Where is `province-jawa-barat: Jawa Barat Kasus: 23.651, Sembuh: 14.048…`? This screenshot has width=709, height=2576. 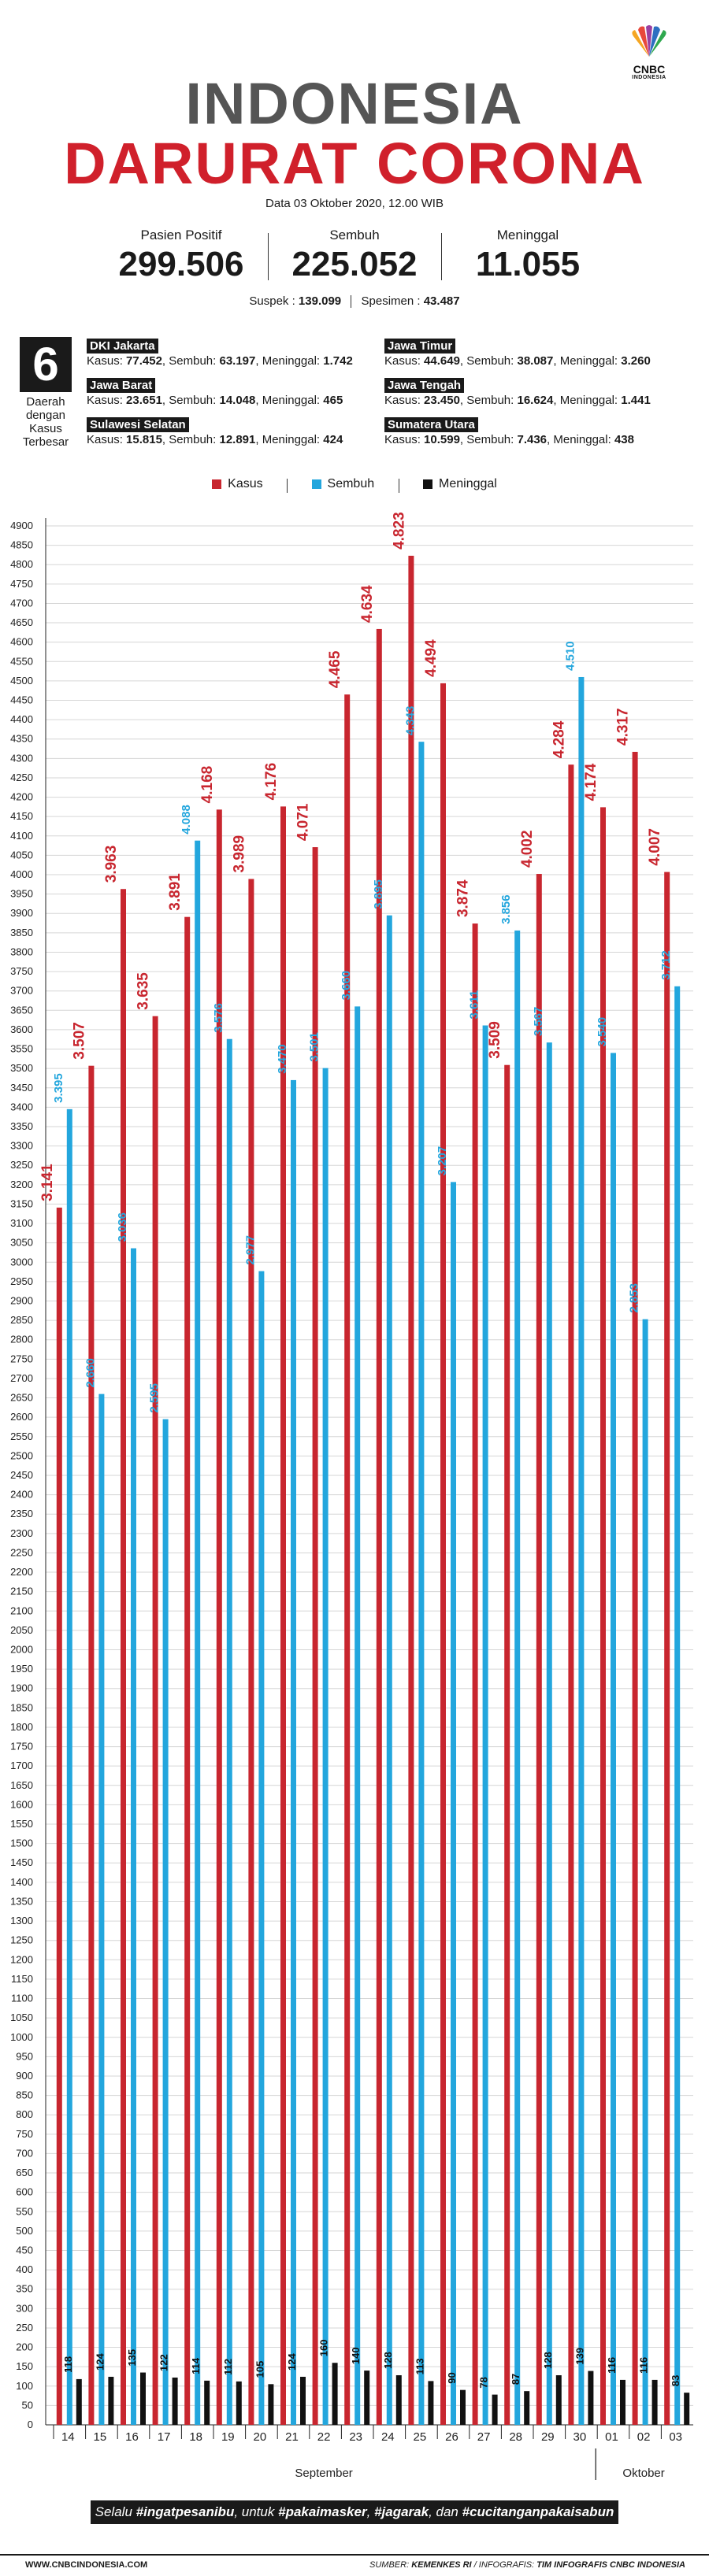 province-jawa-barat: Jawa Barat Kasus: 23.651, Sembuh: 14.048… is located at coordinates (215, 392).